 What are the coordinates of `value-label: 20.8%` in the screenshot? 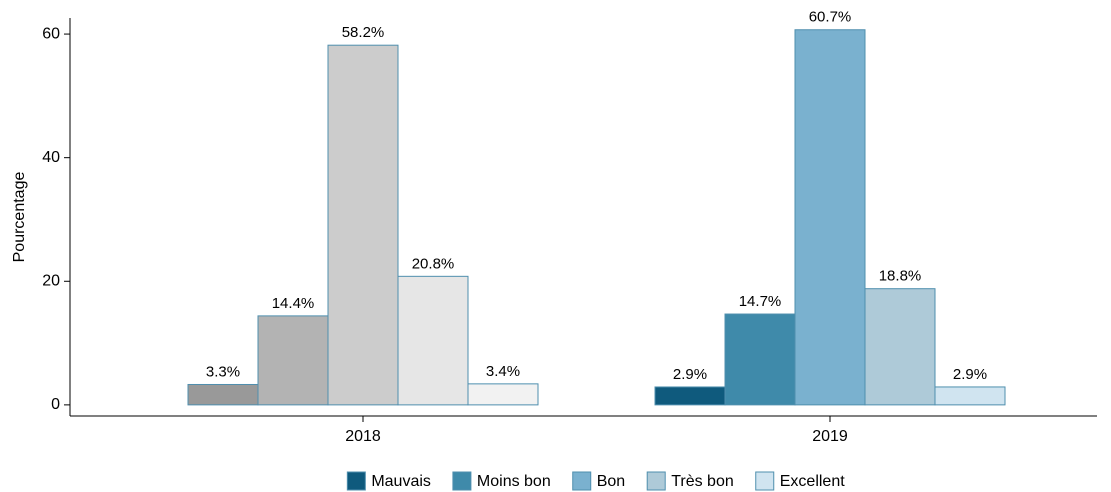 It's located at (433, 263).